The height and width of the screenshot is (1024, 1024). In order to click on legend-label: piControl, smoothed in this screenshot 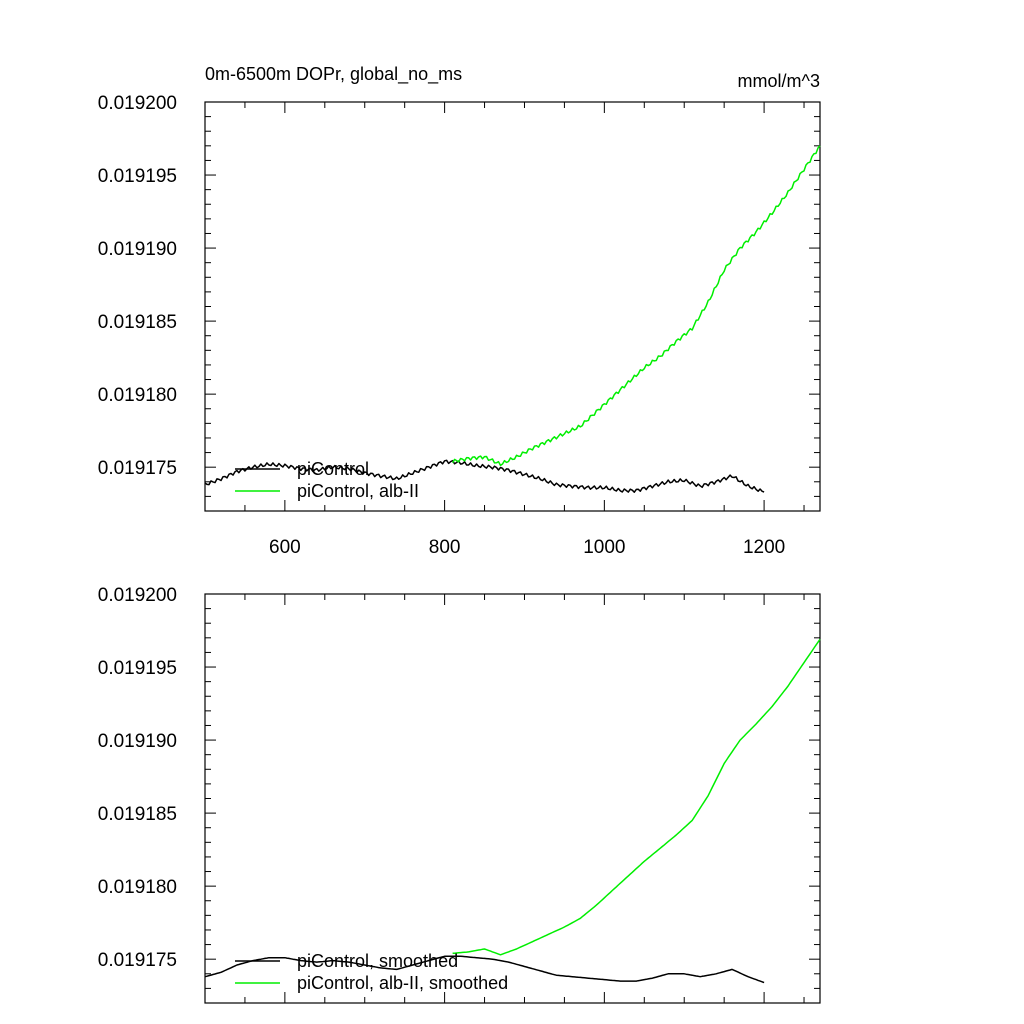, I will do `click(377, 961)`.